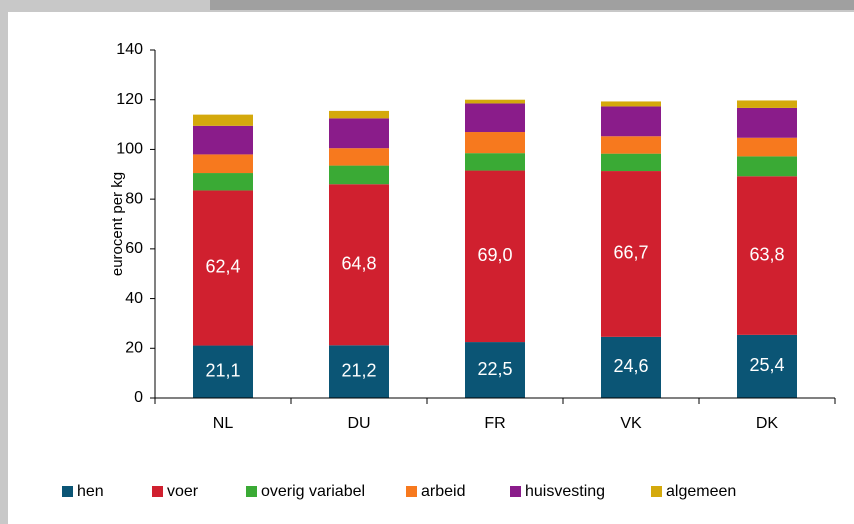 Image resolution: width=854 pixels, height=524 pixels. I want to click on legend-label: arbeid, so click(443, 491).